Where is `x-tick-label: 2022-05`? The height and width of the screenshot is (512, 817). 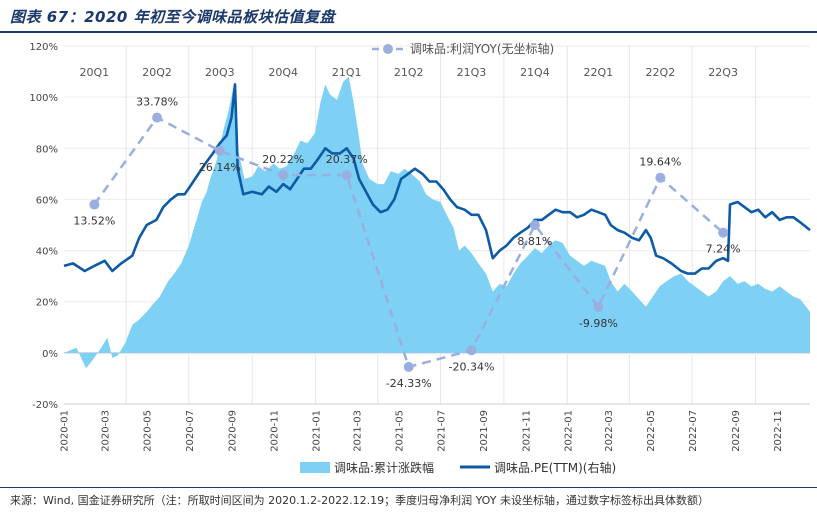
x-tick-label: 2022-05 is located at coordinates (651, 431).